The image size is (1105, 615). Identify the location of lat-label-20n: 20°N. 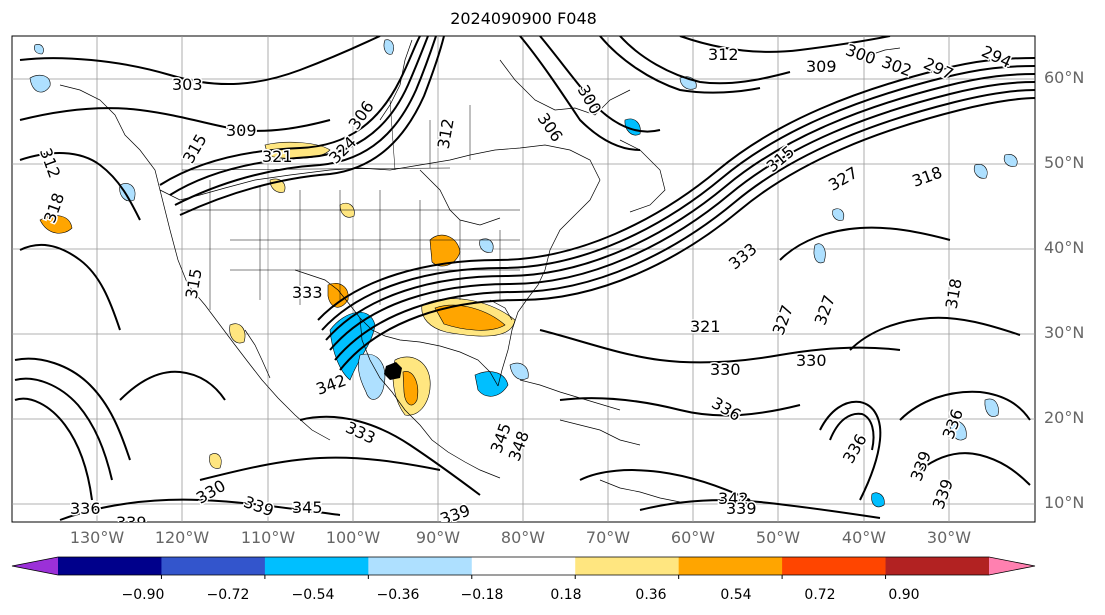
(1064, 417).